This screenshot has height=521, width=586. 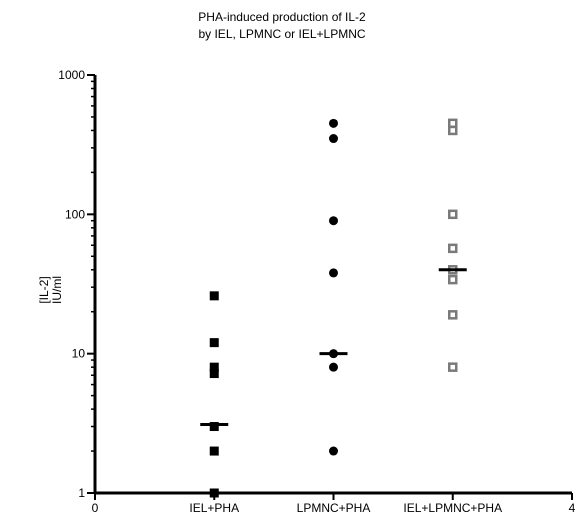 I want to click on x-category-label: IEL+PHA, so click(x=214, y=508).